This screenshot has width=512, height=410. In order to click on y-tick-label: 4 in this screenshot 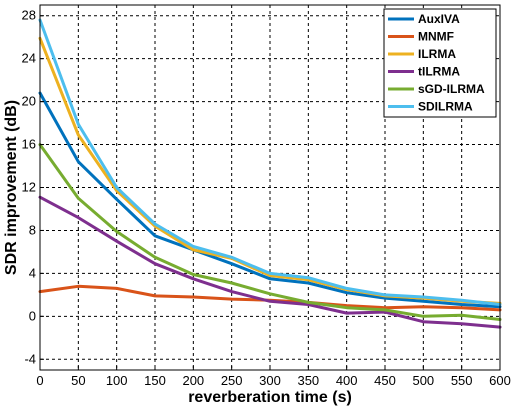, I will do `click(32, 272)`.